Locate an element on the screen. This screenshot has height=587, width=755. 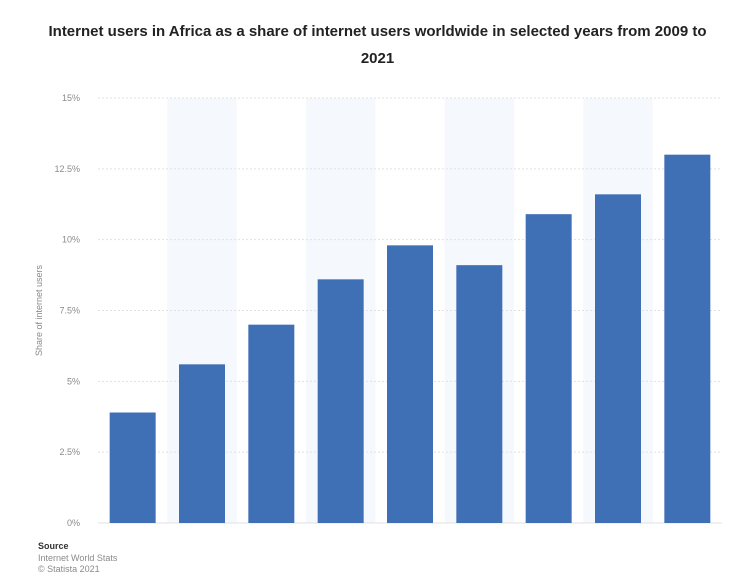
source-label: Source is located at coordinates (53, 546).